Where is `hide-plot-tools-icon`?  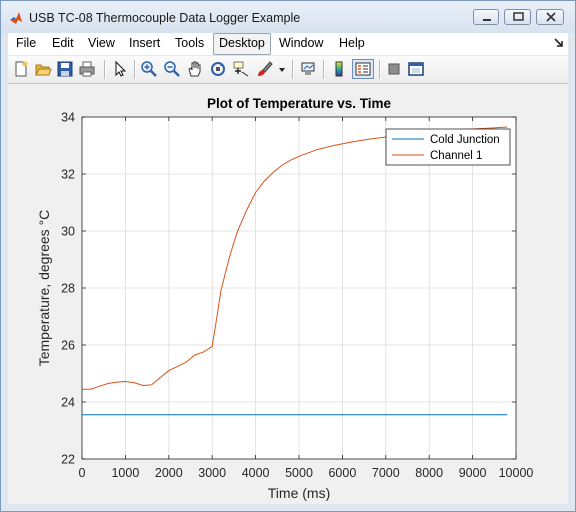
hide-plot-tools-icon is located at coordinates (394, 69).